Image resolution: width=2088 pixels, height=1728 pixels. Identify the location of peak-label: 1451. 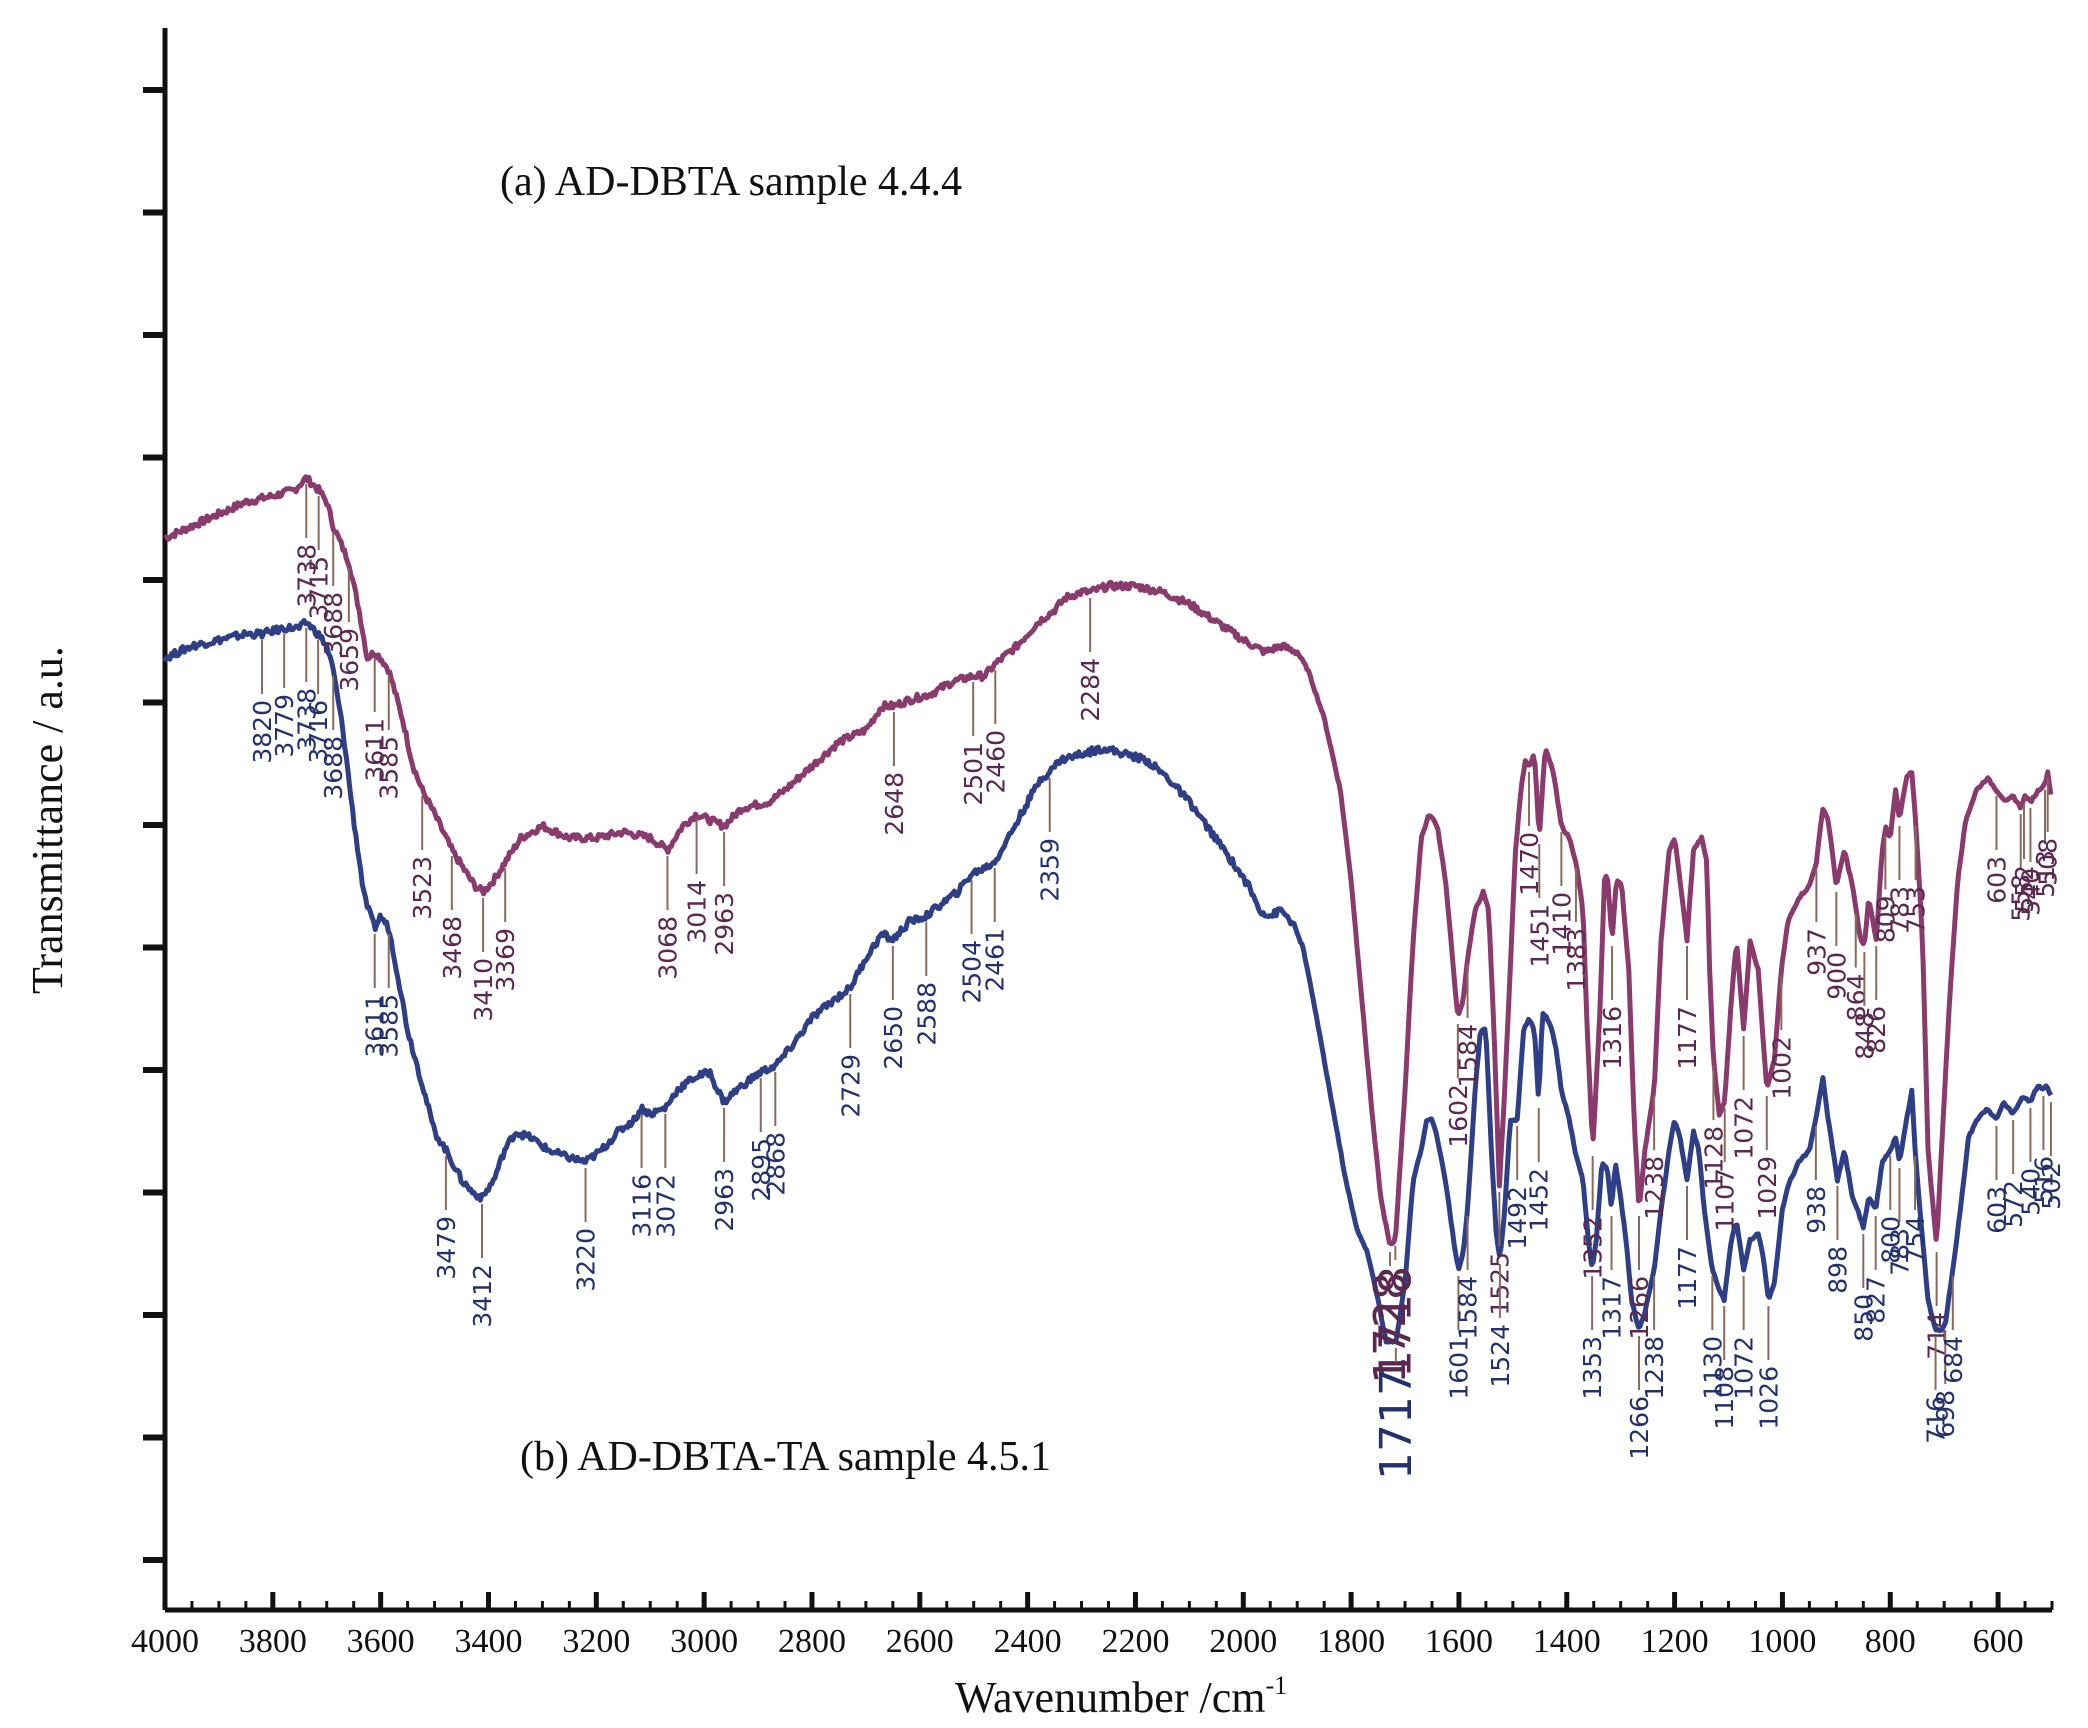
(1539, 936).